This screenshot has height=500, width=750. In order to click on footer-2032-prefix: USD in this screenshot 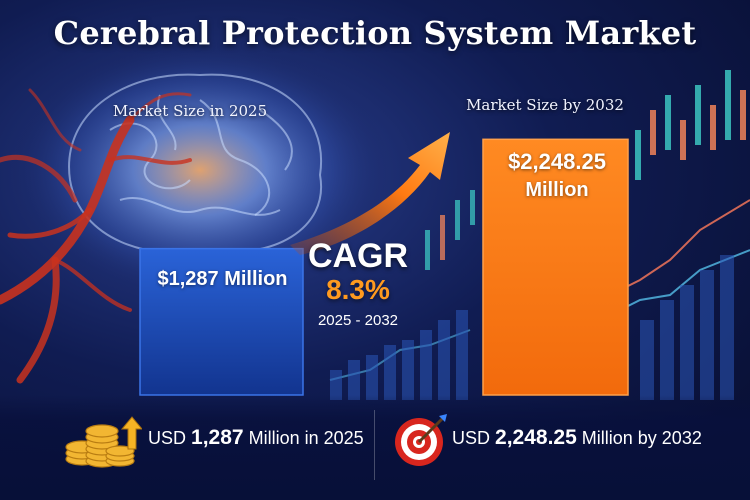, I will do `click(474, 438)`.